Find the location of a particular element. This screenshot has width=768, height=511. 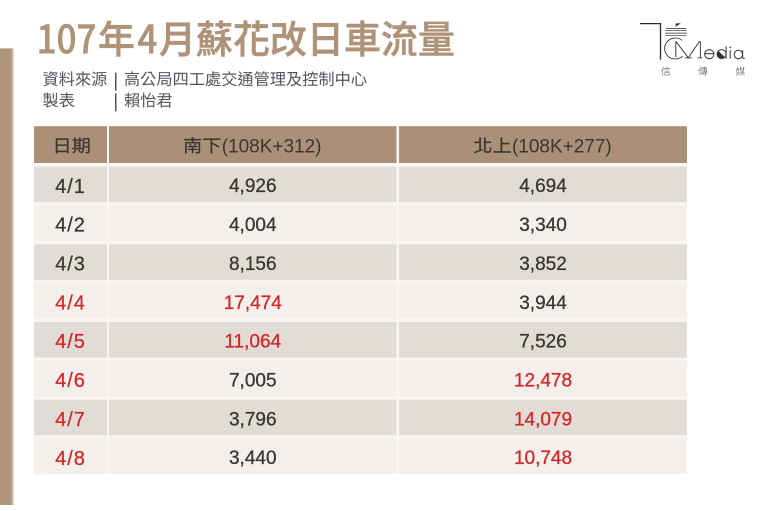

svg-text: 3,796 is located at coordinates (253, 419).